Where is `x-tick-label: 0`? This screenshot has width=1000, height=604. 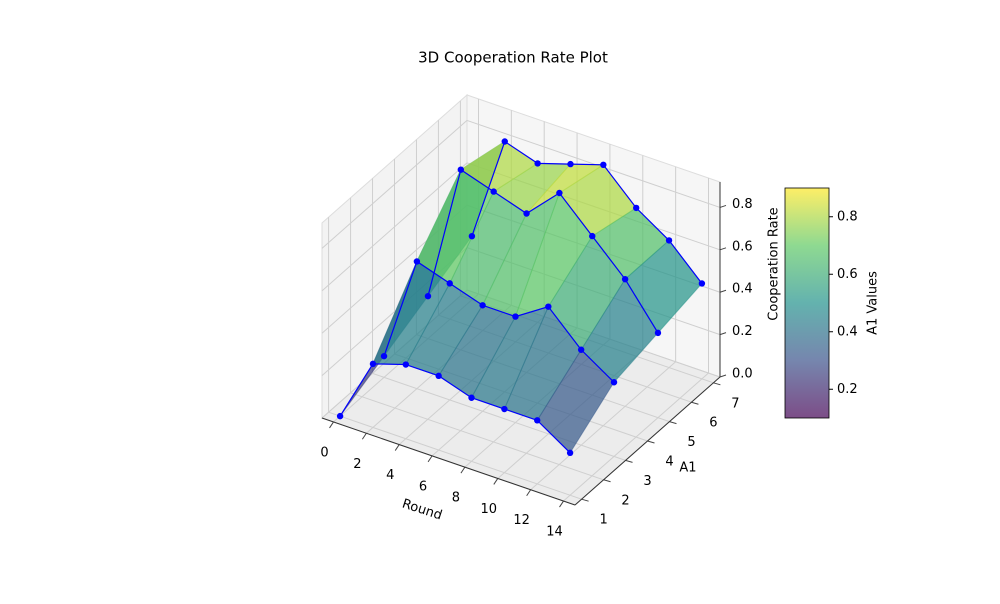 x-tick-label: 0 is located at coordinates (324, 452).